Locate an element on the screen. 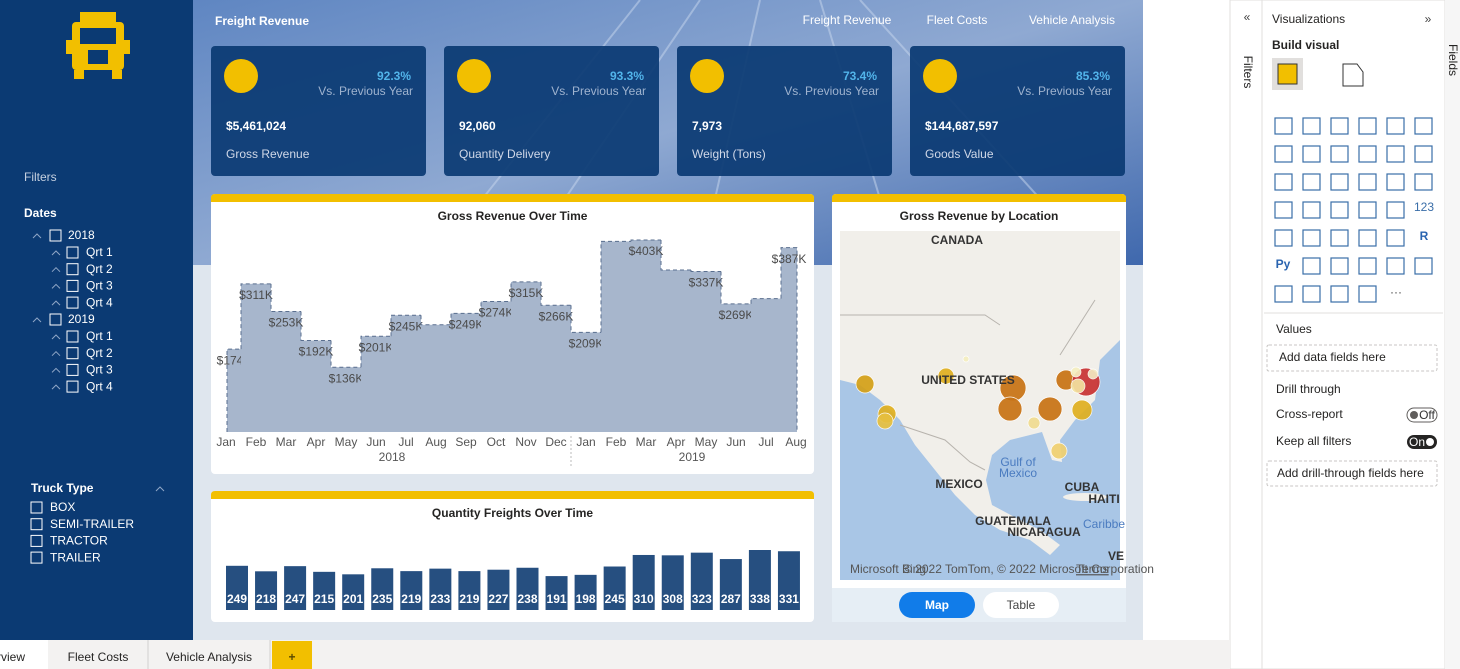  page-tab: Fleet Costs is located at coordinates (98, 657).